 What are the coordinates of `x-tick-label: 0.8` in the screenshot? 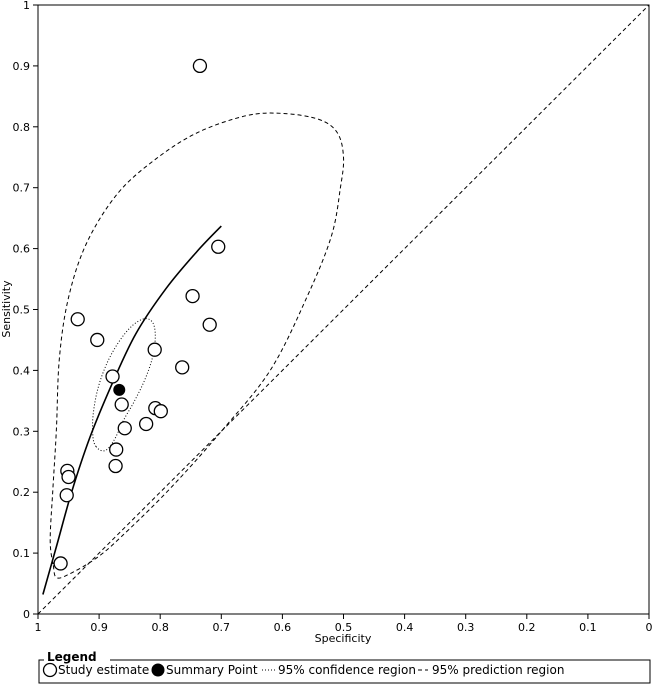 It's located at (160, 627).